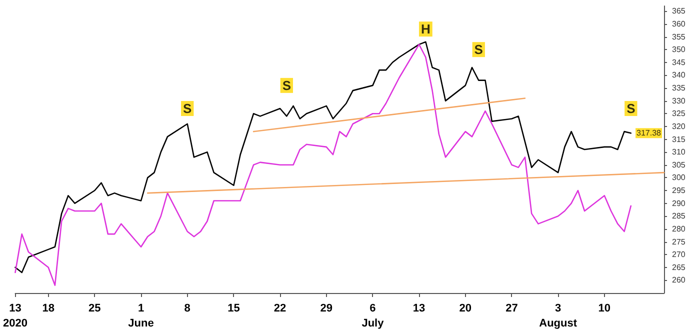 The image size is (700, 331). I want to click on y-tick-label: 365, so click(679, 11).